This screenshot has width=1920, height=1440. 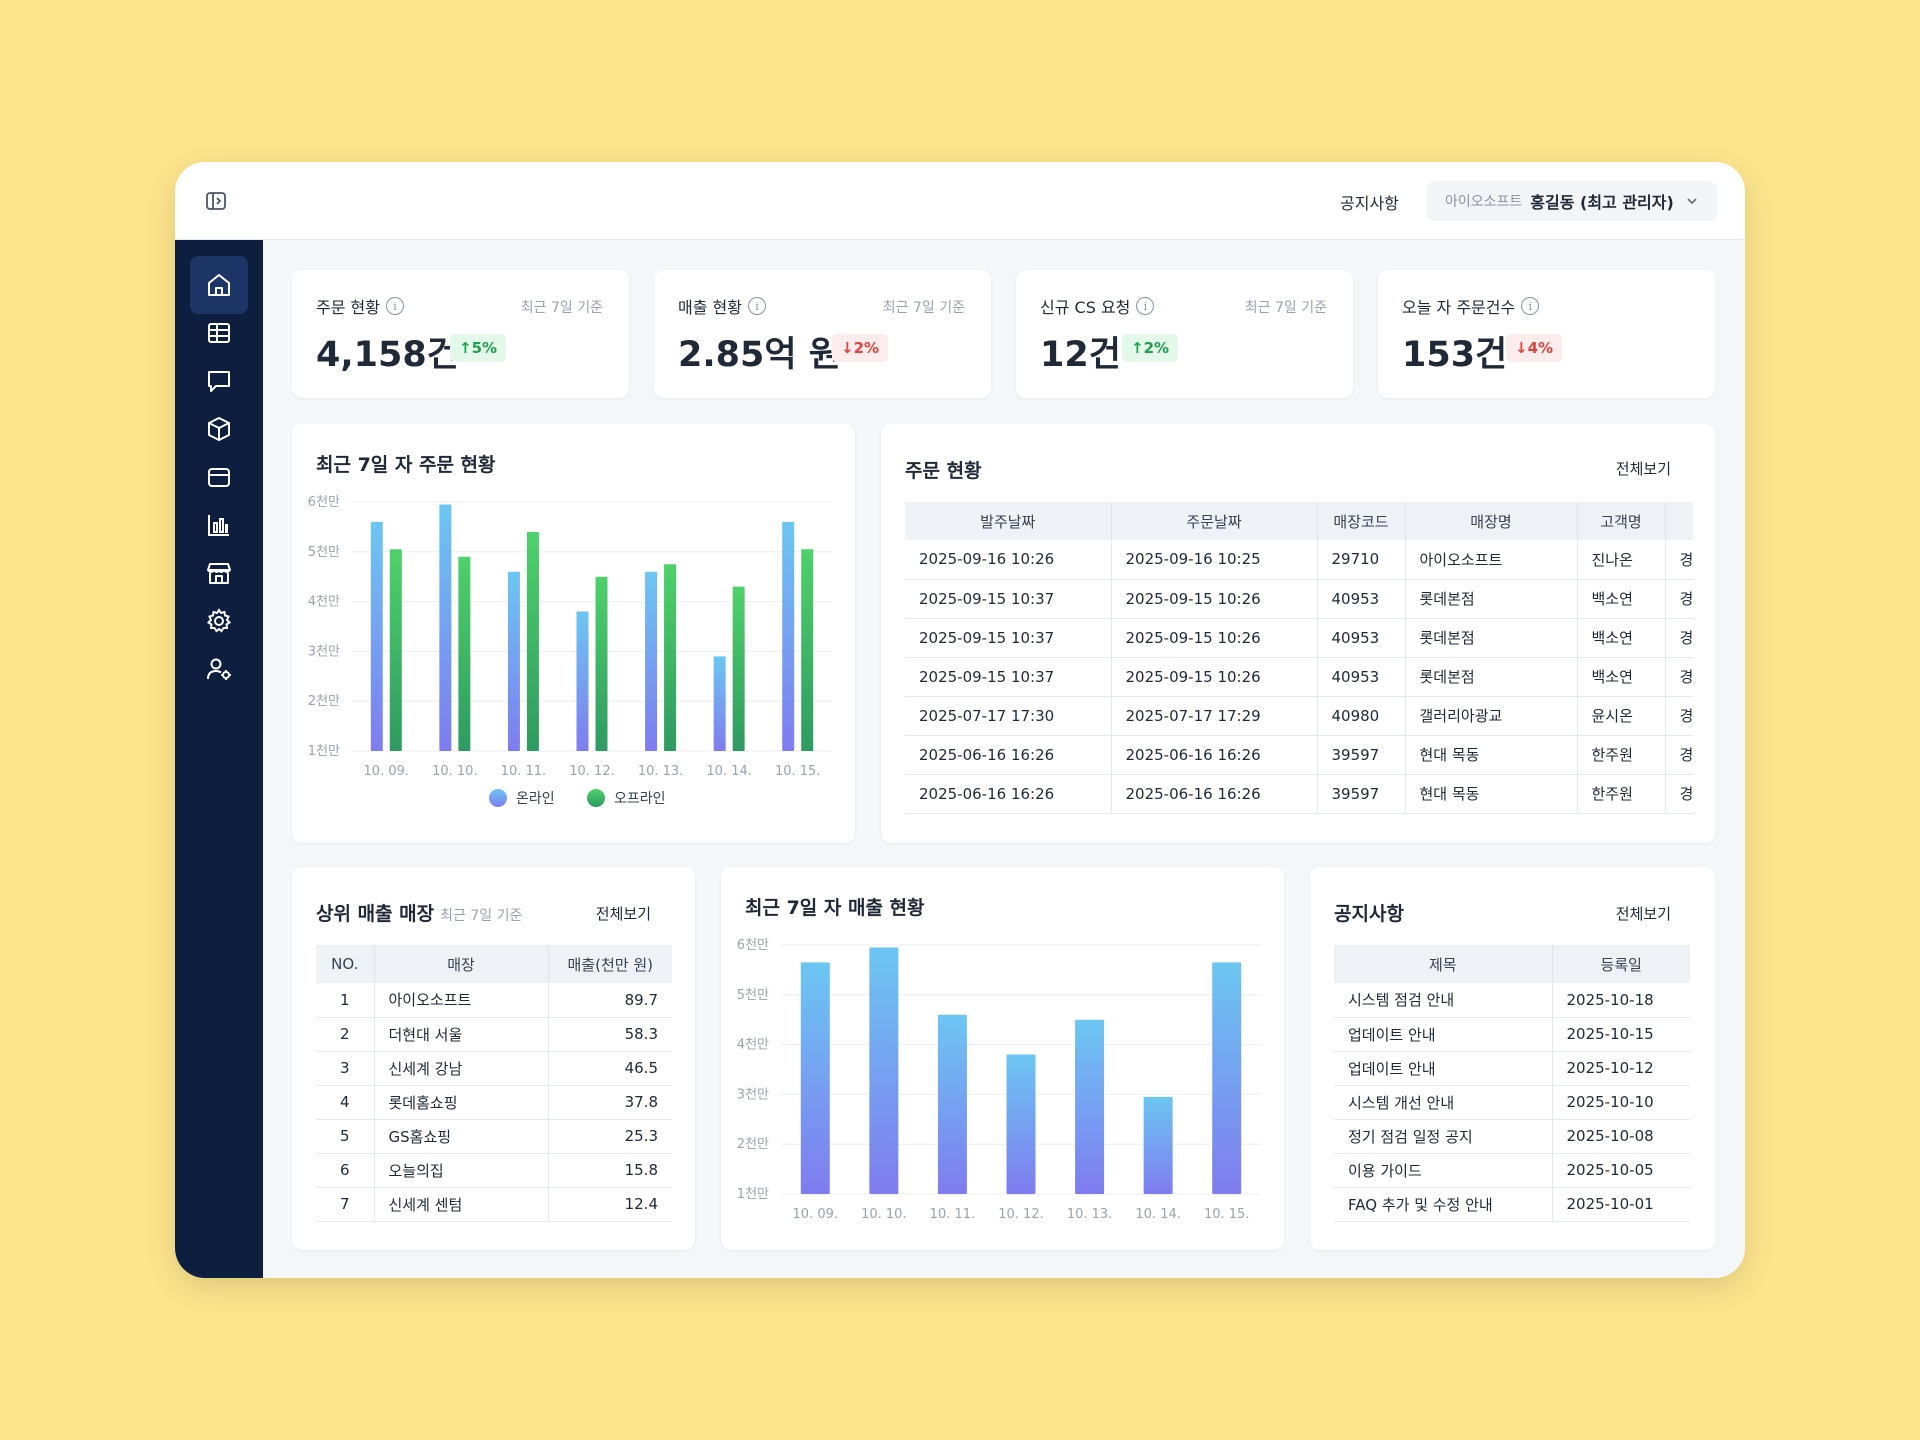 I want to click on store-icon, so click(x=219, y=573).